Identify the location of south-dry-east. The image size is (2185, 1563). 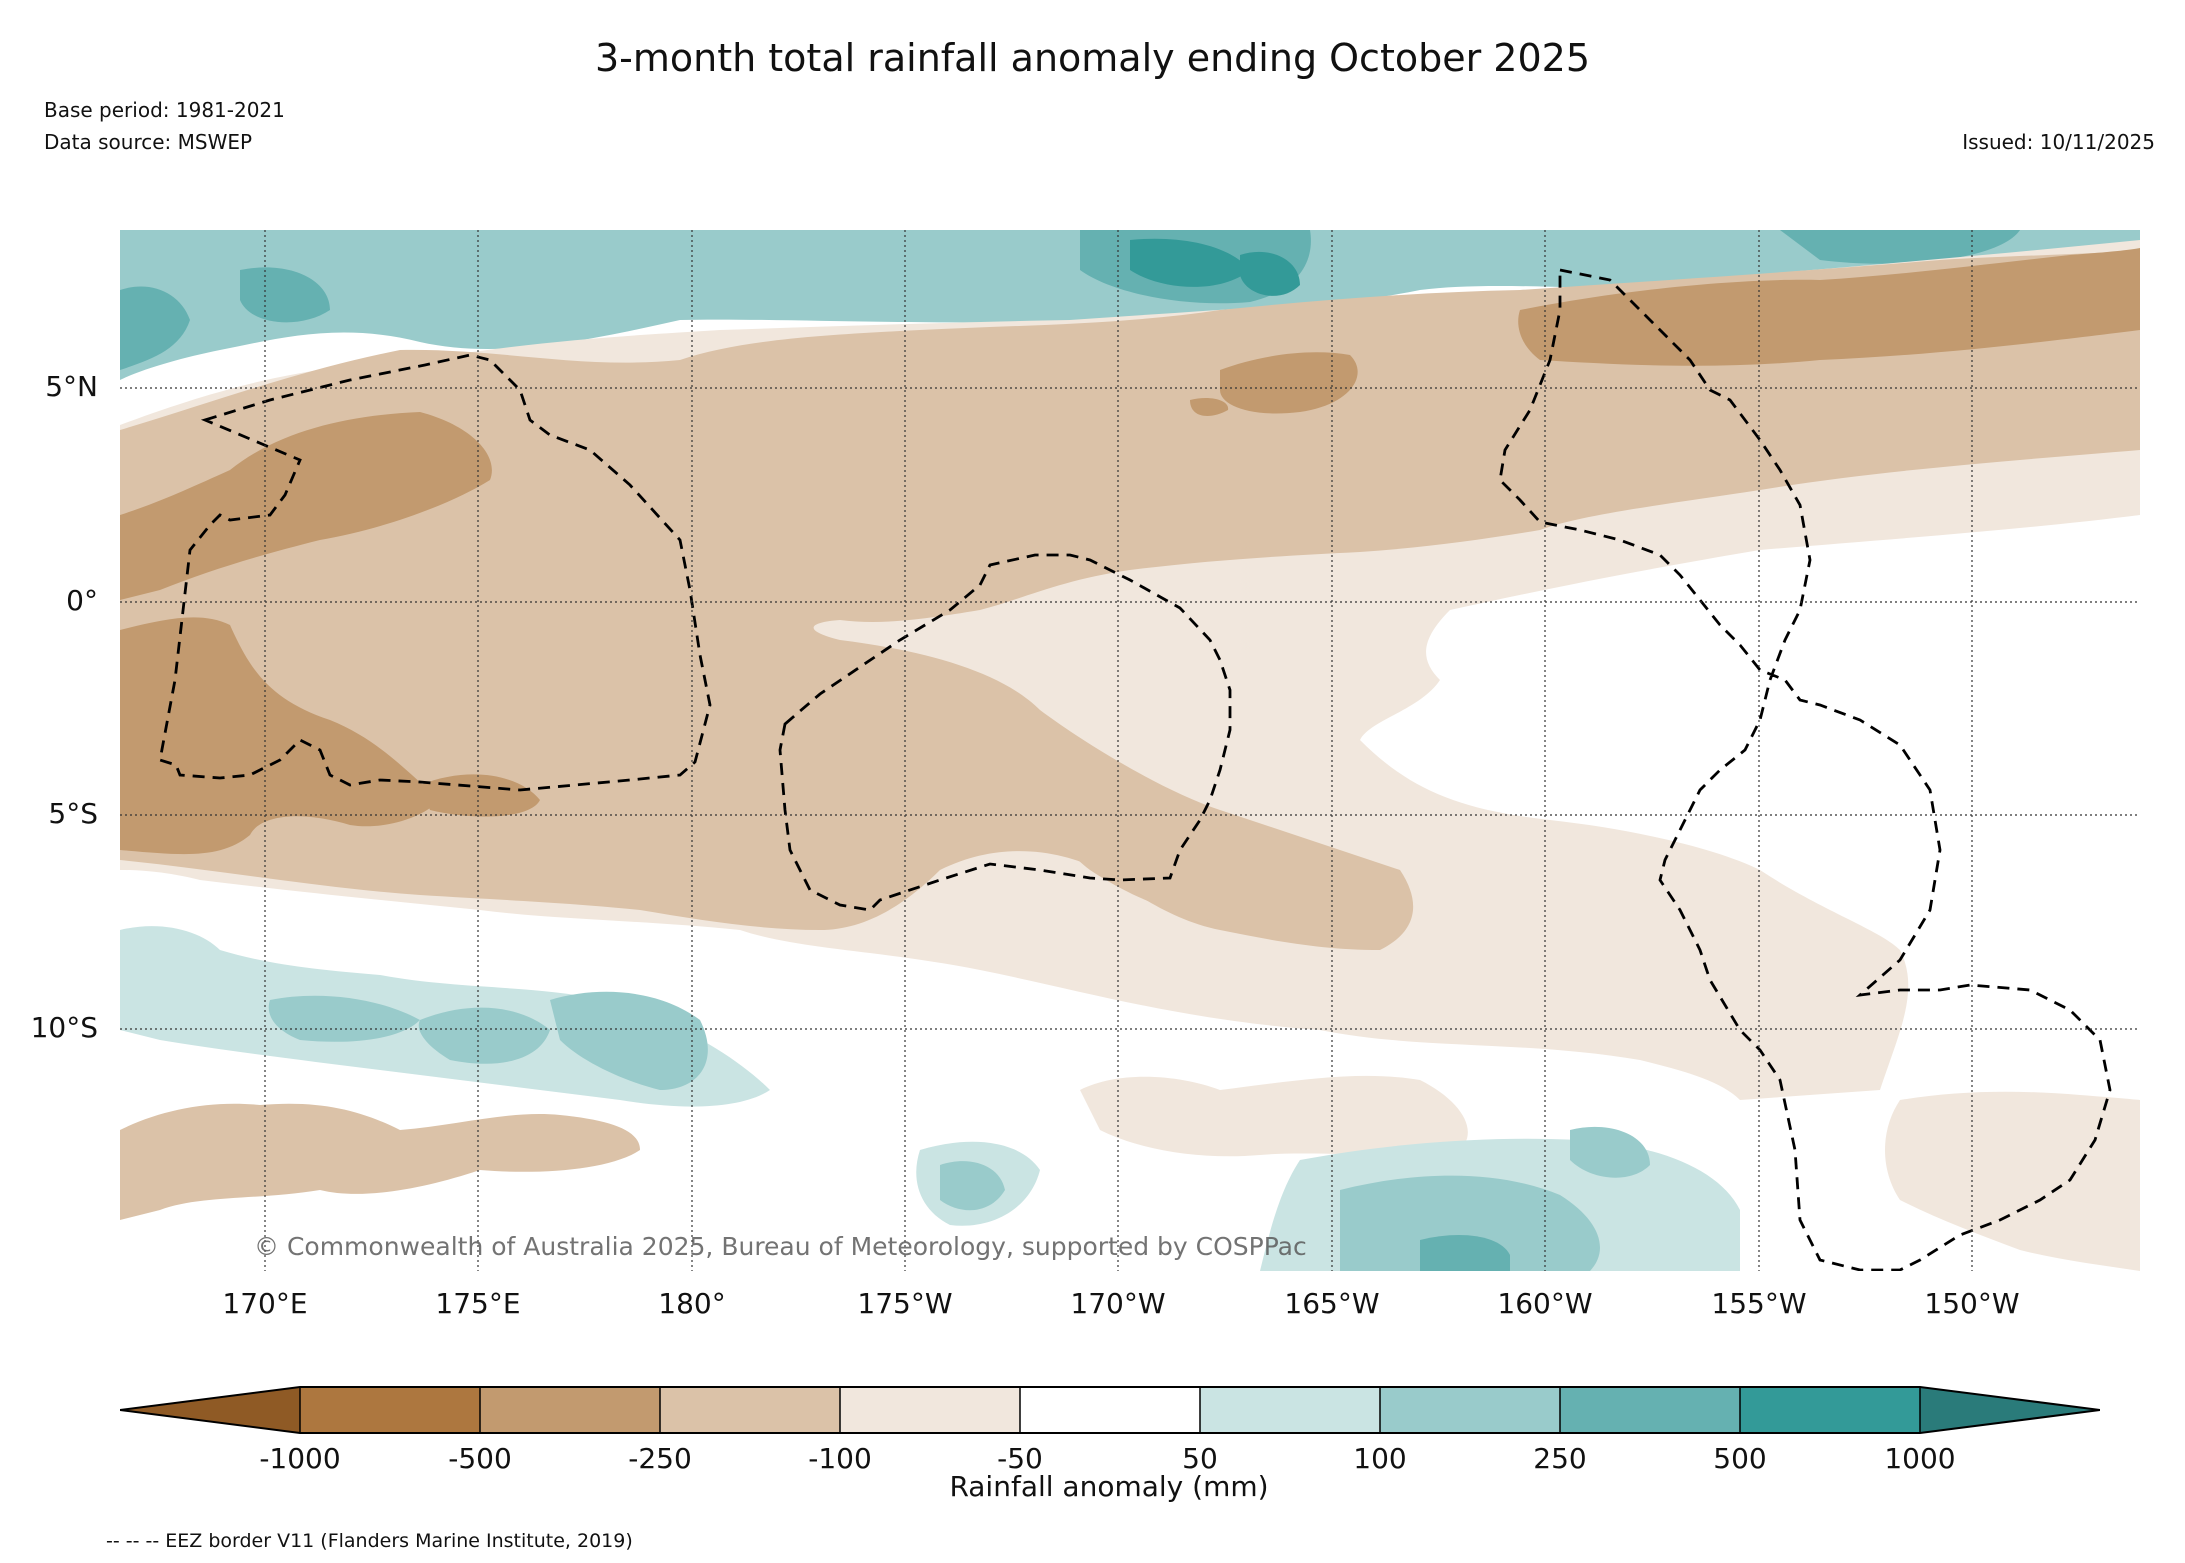
(2012, 1181).